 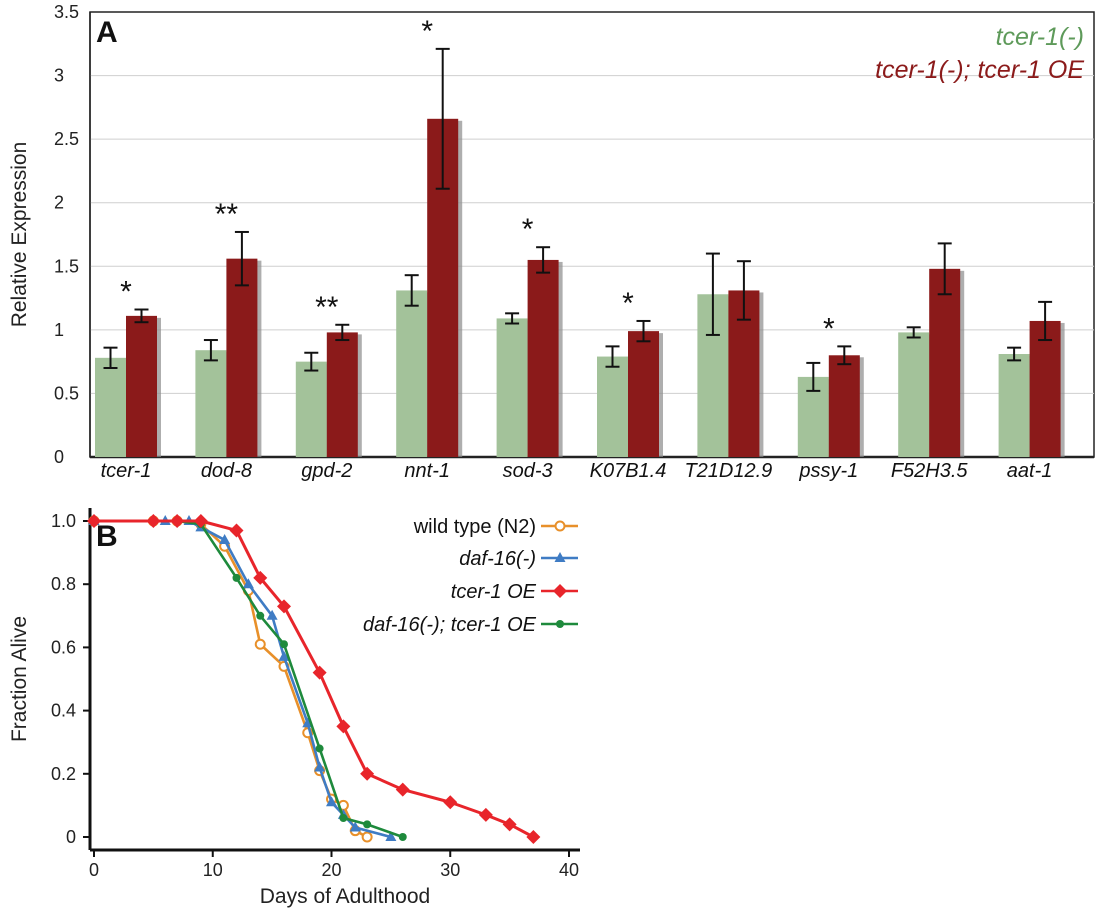 I want to click on legend-entry: daf-16(-), so click(x=518, y=559).